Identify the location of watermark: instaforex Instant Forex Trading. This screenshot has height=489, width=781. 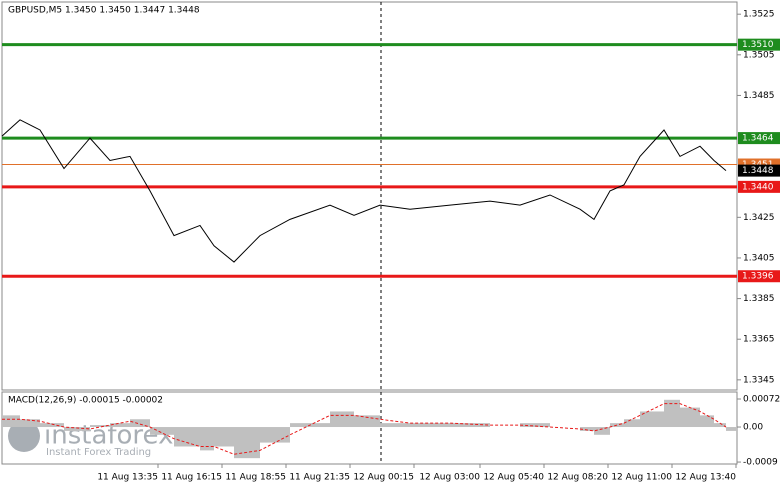
(90, 439).